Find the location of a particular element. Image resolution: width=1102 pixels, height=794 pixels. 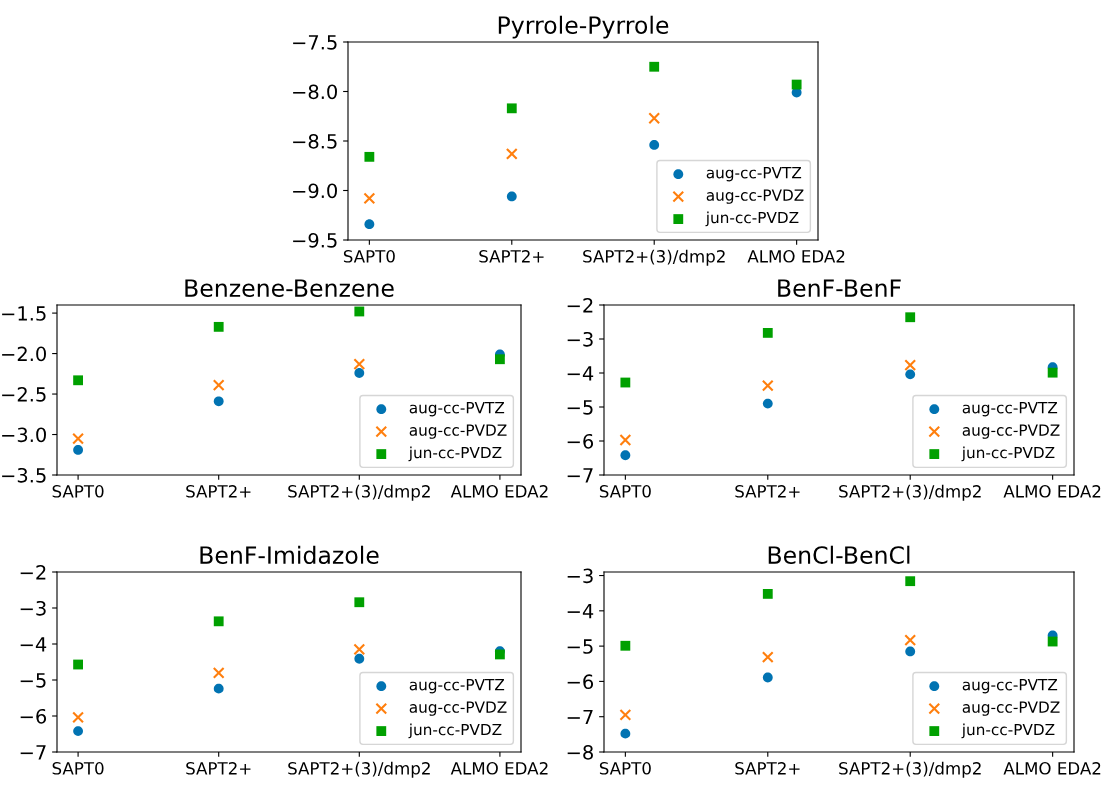

y-tick-label: −1.5 is located at coordinates (24, 313).